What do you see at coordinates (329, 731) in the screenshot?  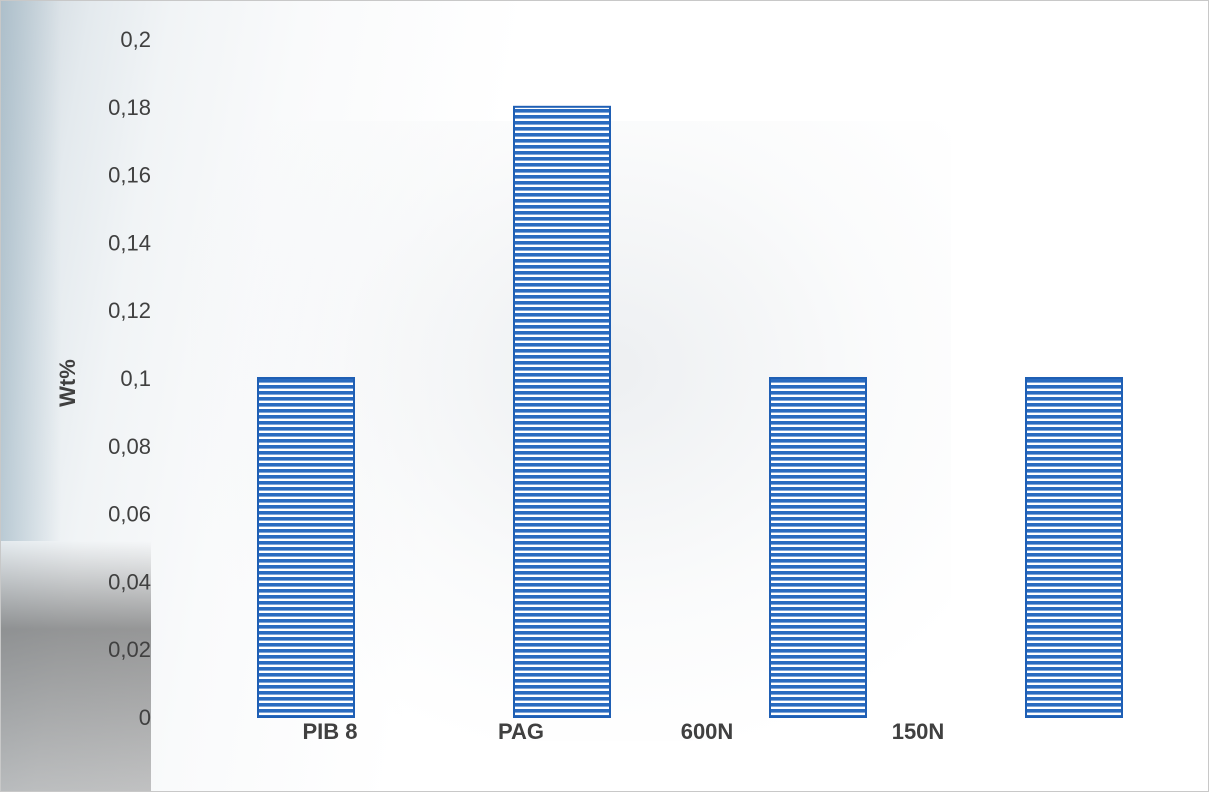 I see `category-label: PIB 8` at bounding box center [329, 731].